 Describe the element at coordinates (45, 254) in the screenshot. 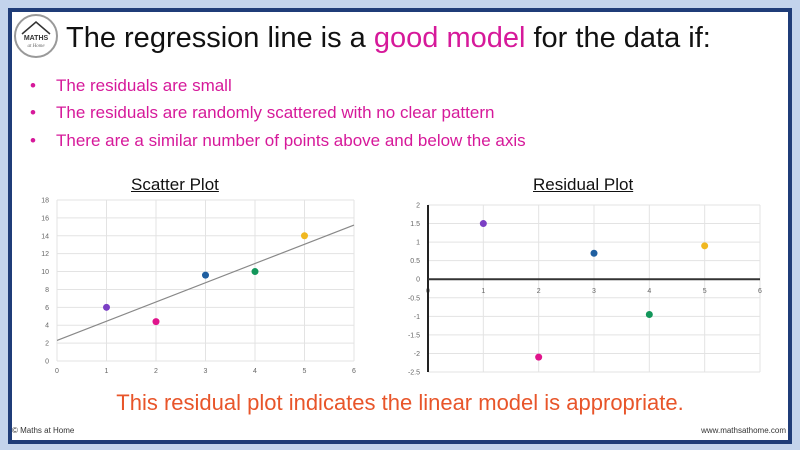

I see `y-tick-label: 12` at that location.